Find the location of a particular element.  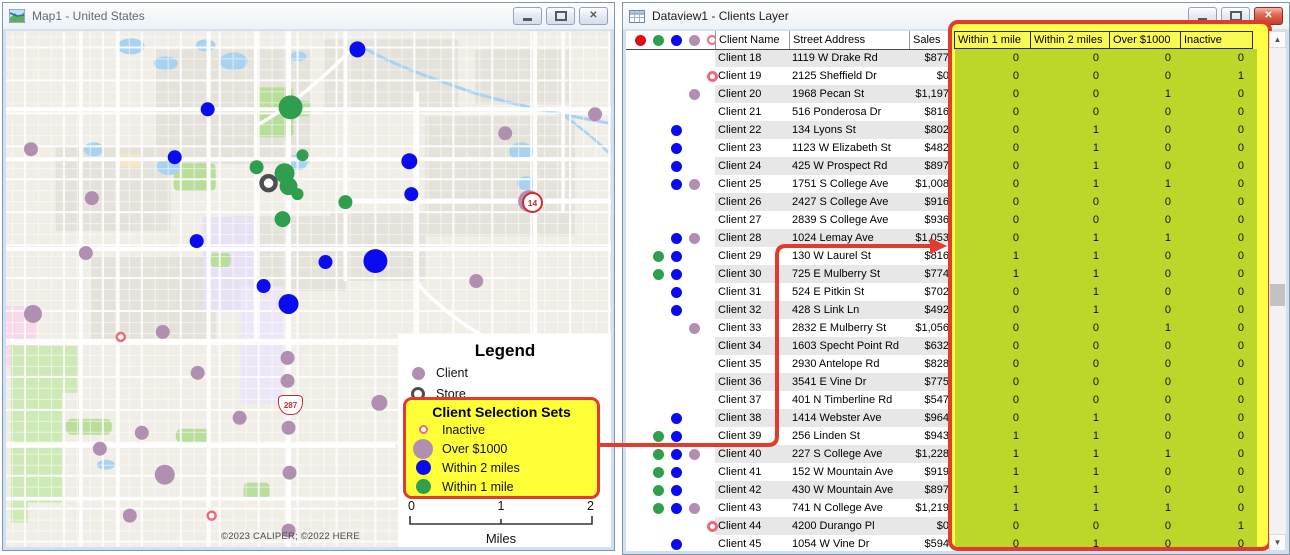

cell-sales: $547 is located at coordinates (936, 400).